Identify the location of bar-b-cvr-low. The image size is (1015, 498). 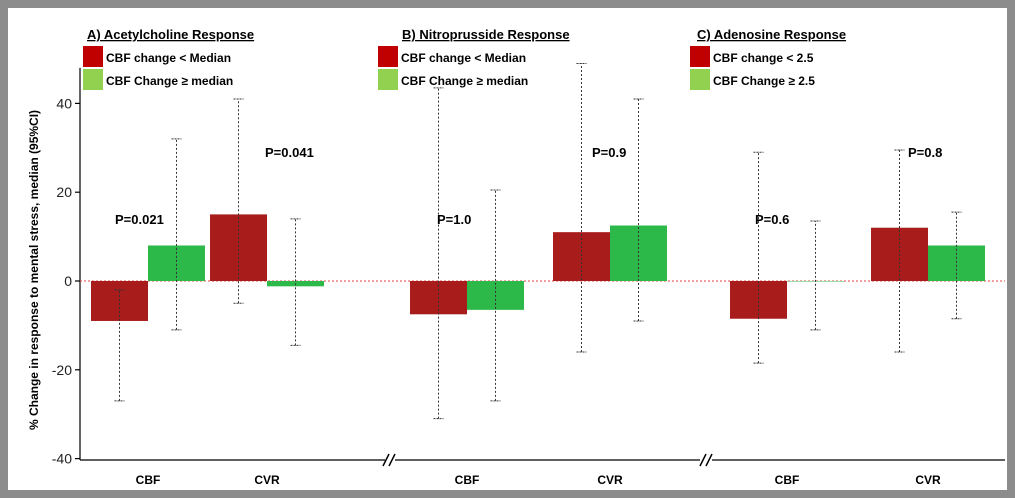
(581, 256).